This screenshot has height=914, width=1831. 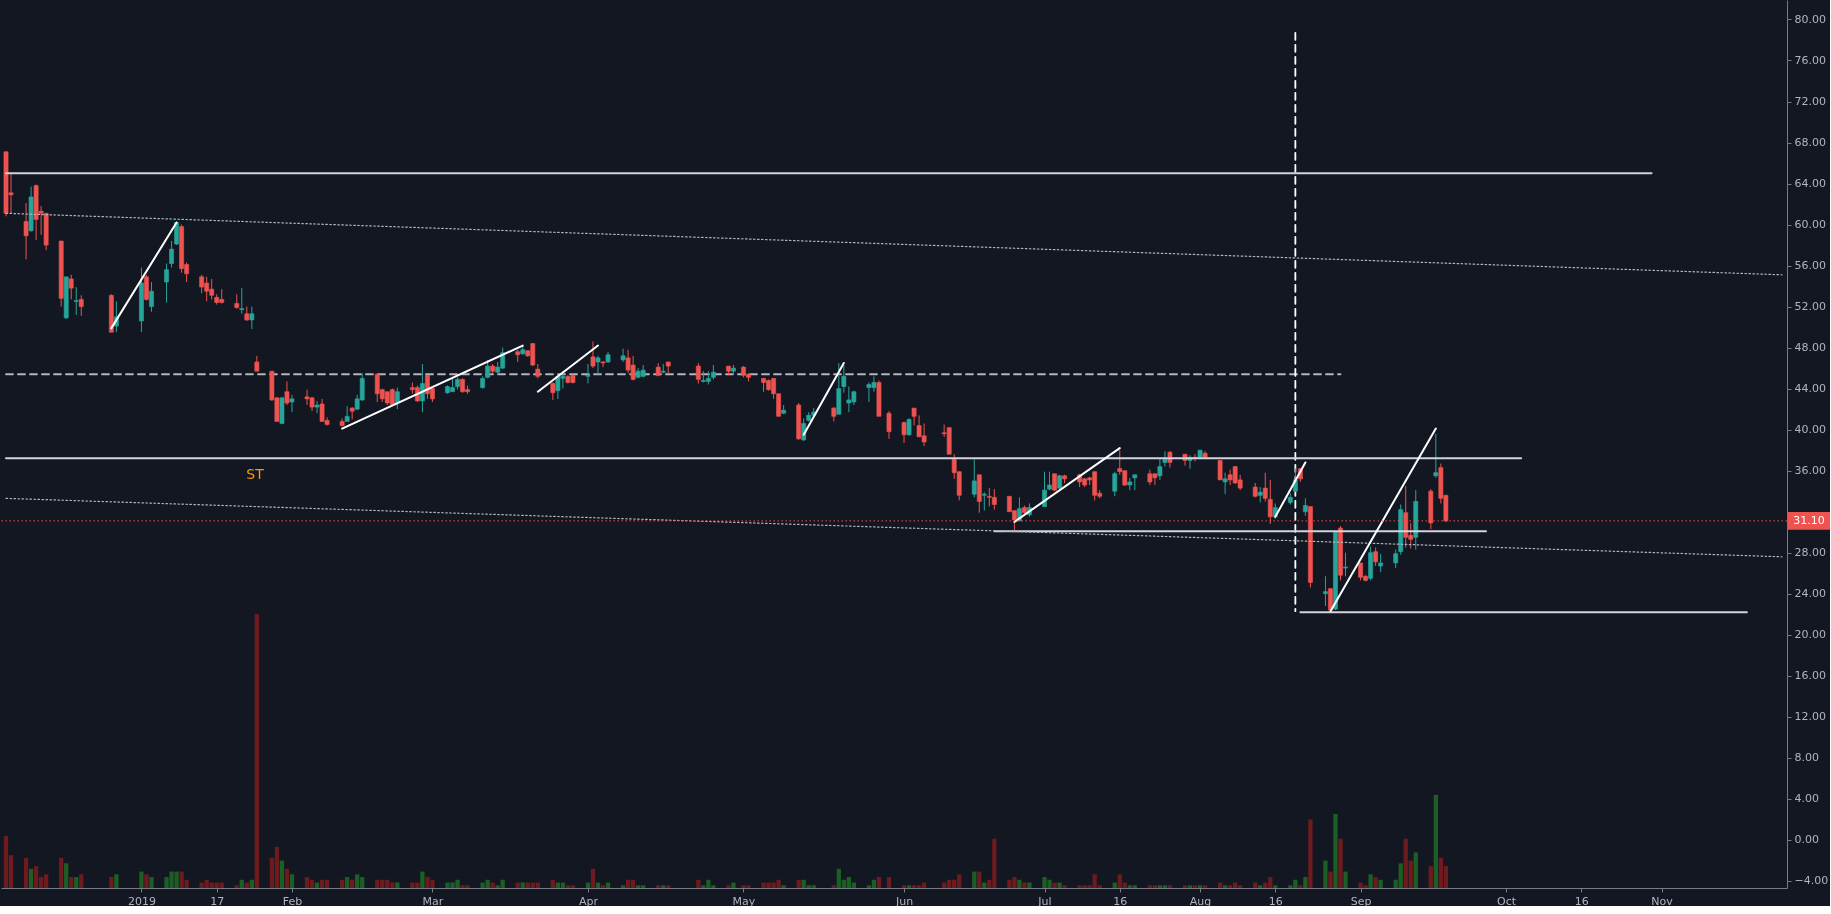 What do you see at coordinates (1810, 471) in the screenshot?
I see `y-tick-label: 36.00` at bounding box center [1810, 471].